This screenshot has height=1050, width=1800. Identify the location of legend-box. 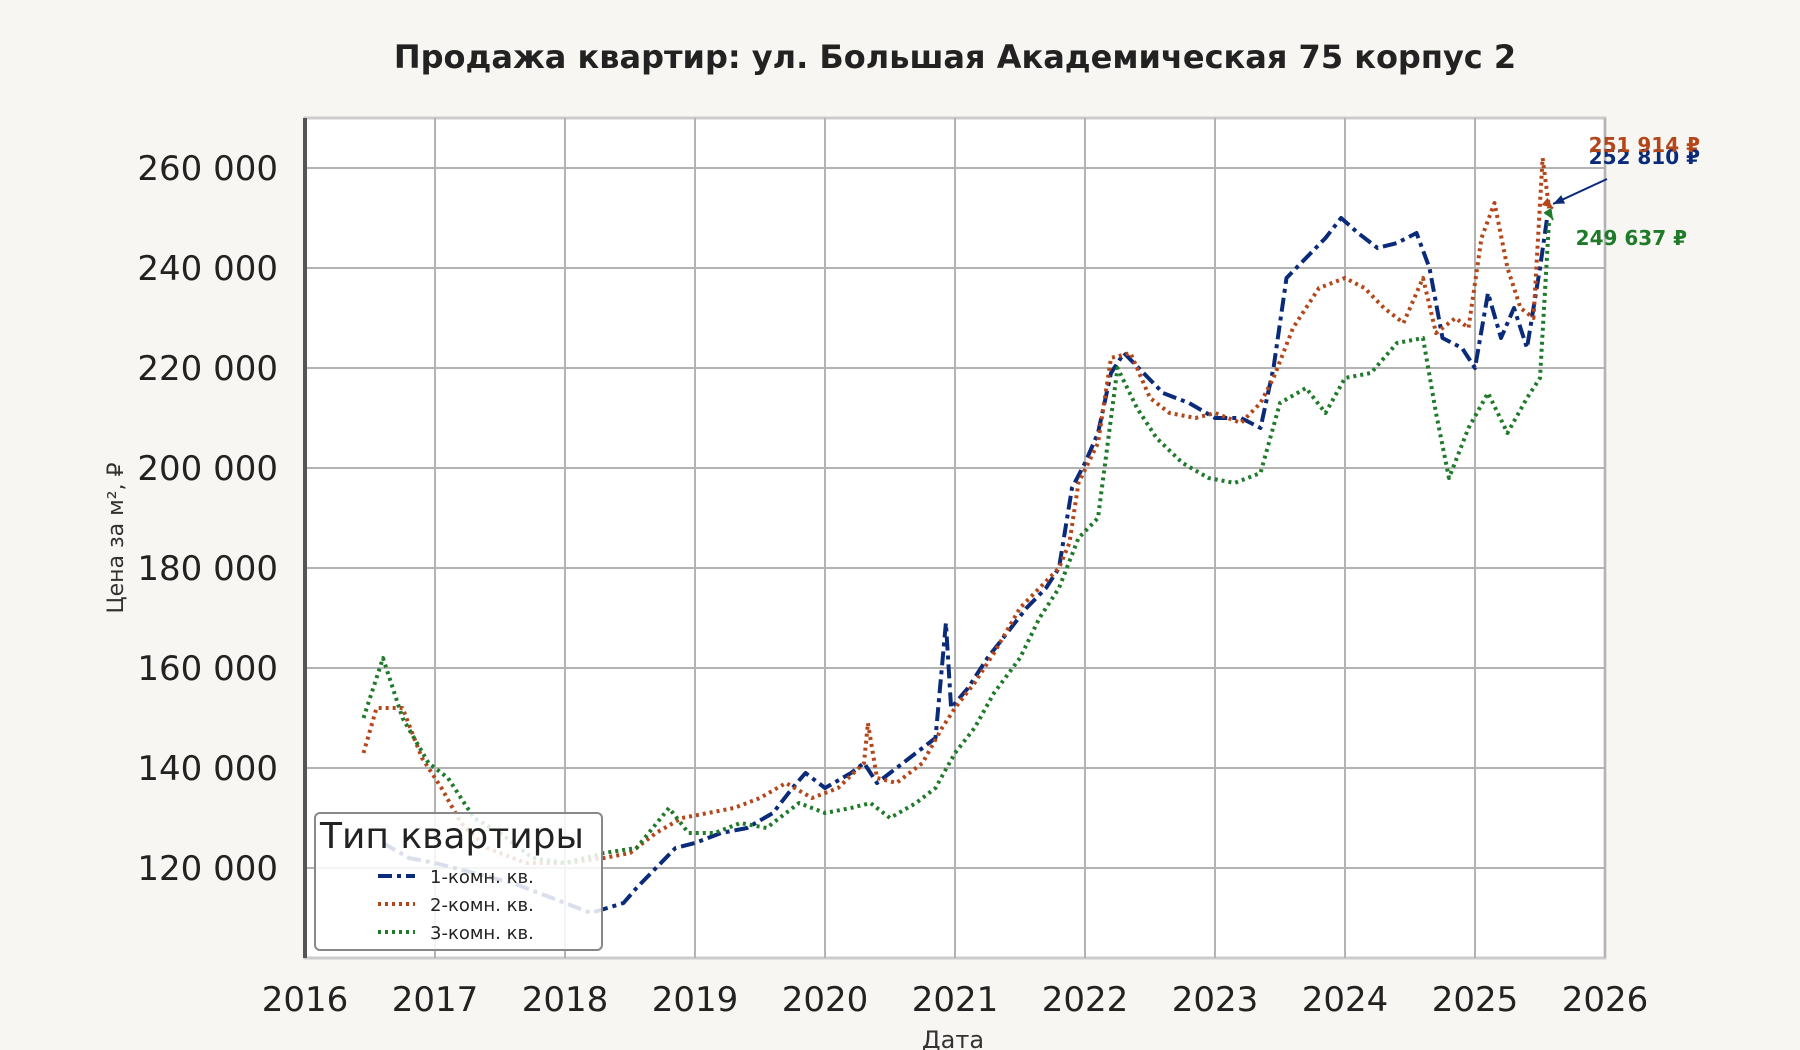
(458, 881).